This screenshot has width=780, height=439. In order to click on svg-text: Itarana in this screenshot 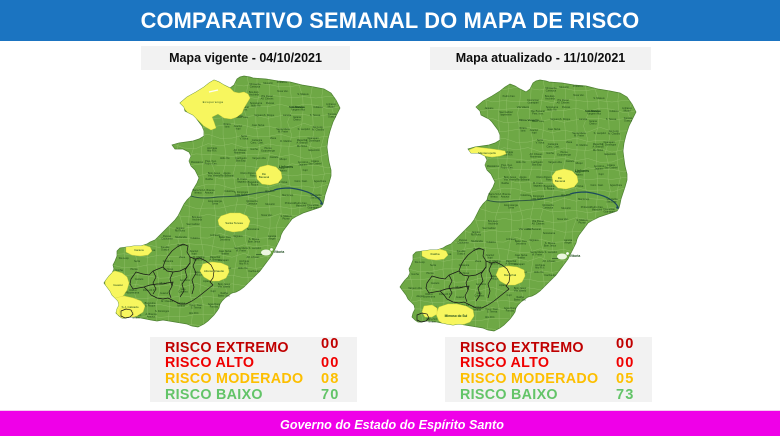, I will do `click(139, 250)`.